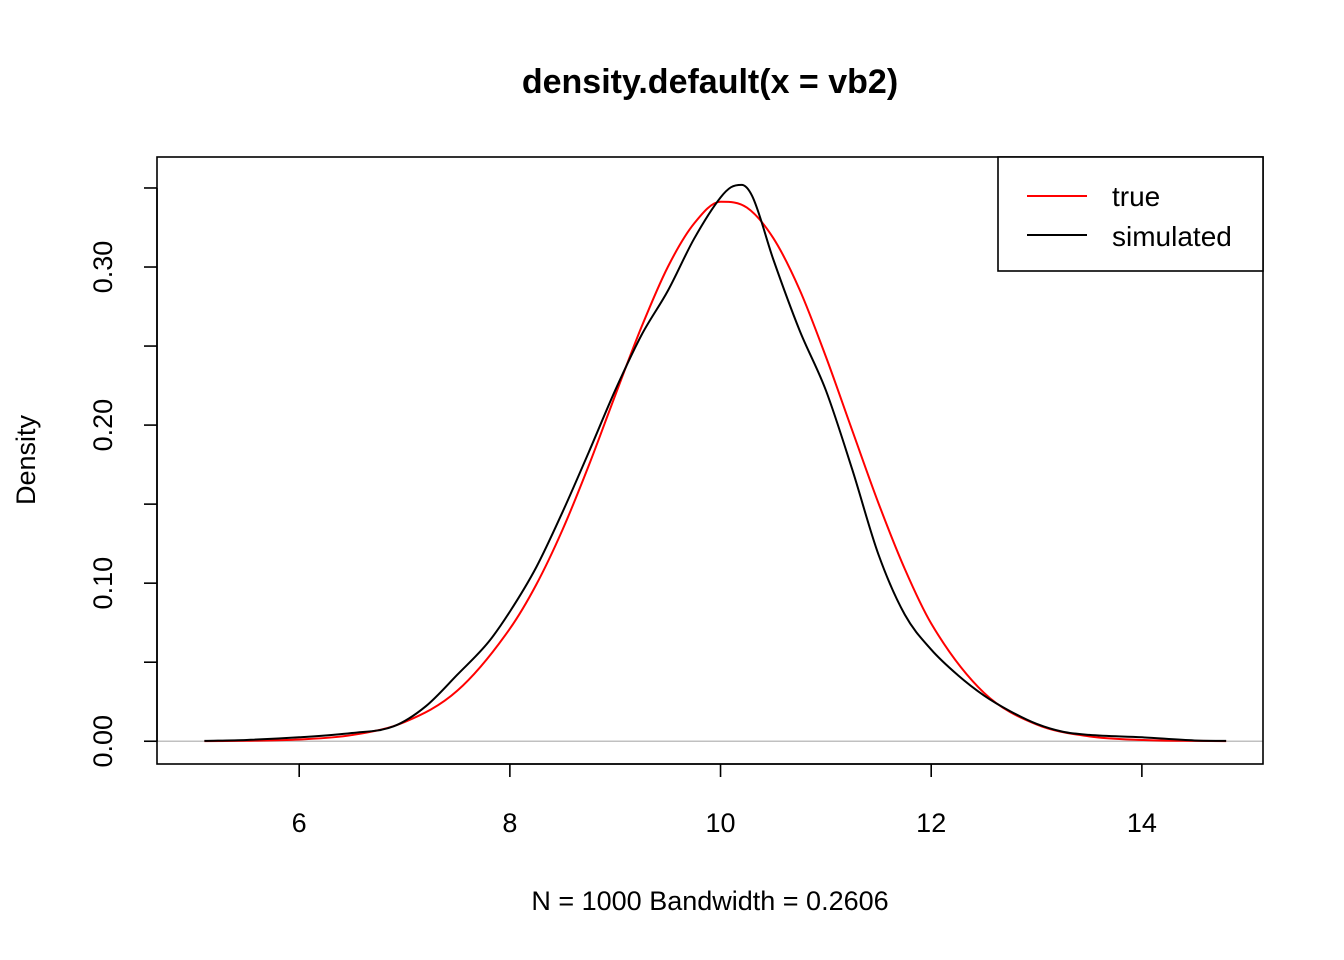  I want to click on x-tick-label: 8, so click(509, 823).